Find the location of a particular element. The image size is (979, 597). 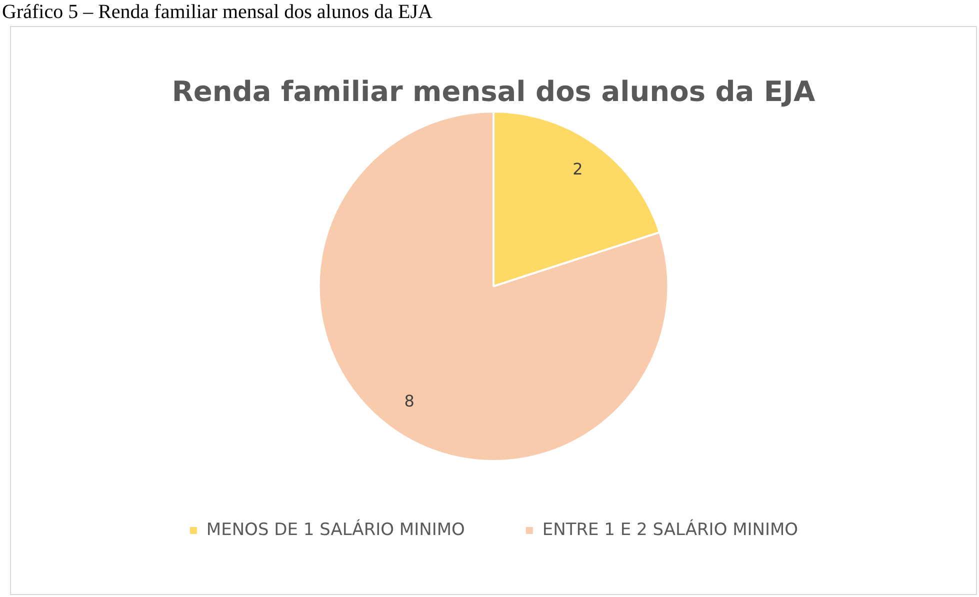

chart-title: Renda familiar mensal dos alunos da EJA is located at coordinates (494, 91).